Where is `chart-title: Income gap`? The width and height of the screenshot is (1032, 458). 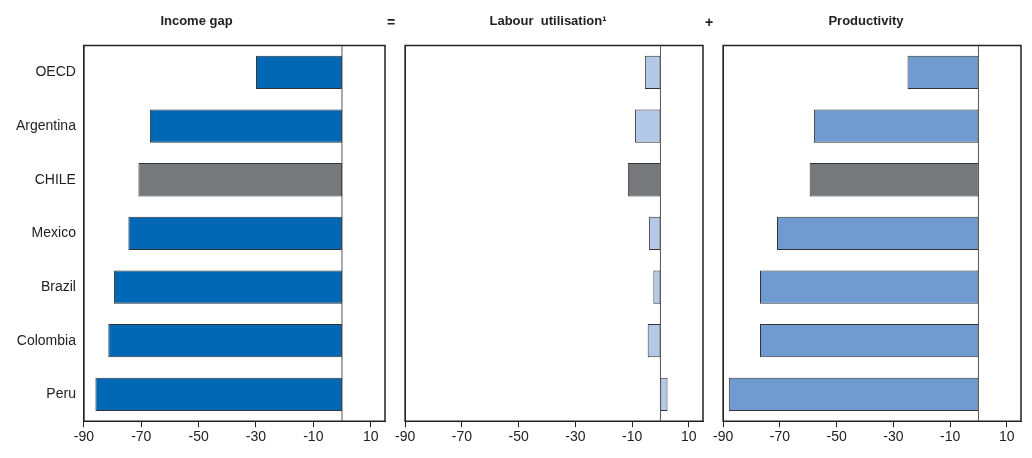 chart-title: Income gap is located at coordinates (196, 21).